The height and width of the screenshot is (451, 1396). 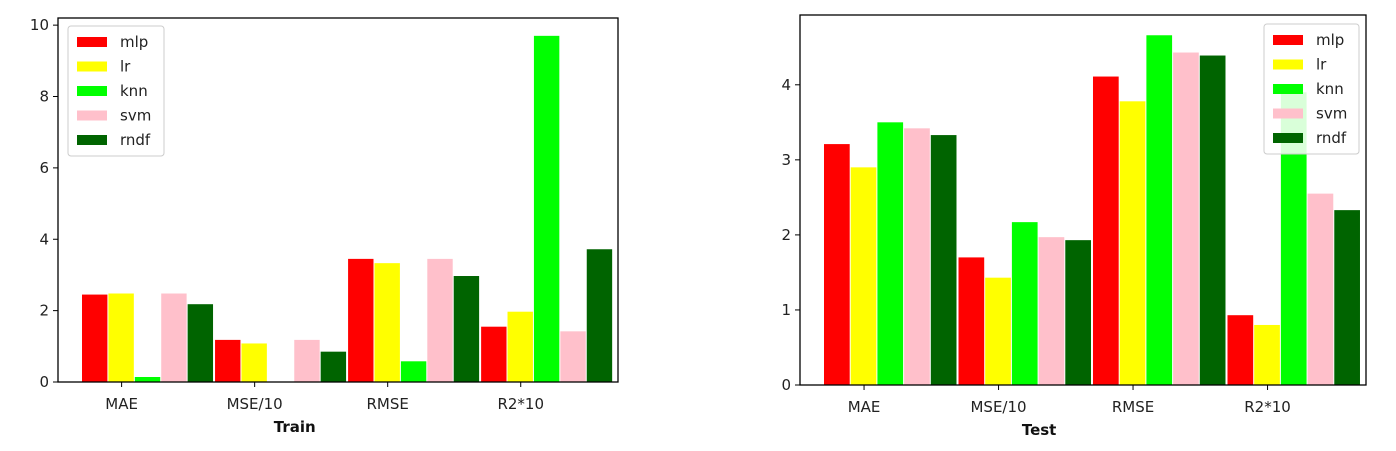 What do you see at coordinates (1288, 89) in the screenshot?
I see `test-legend-swatch-knn` at bounding box center [1288, 89].